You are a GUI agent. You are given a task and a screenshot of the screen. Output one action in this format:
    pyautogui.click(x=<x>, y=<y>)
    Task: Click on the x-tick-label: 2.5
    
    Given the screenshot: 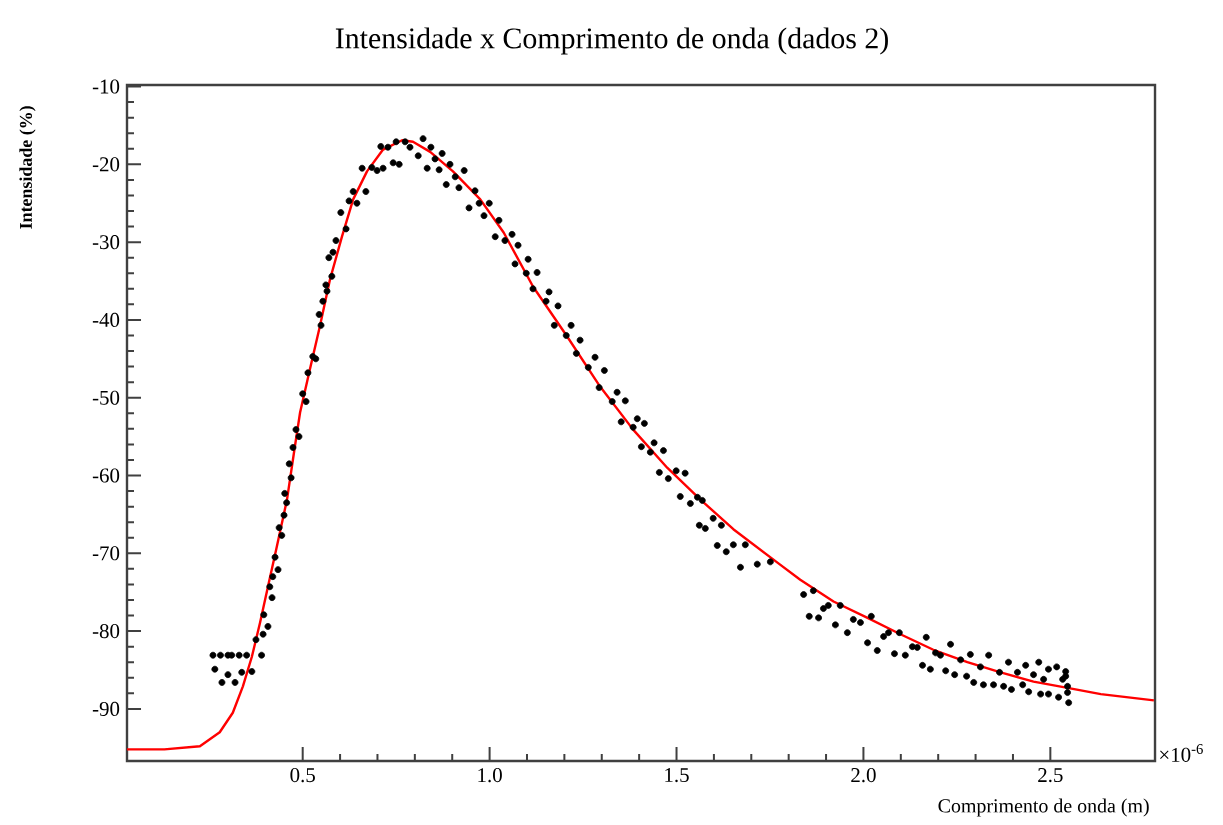 What is the action you would take?
    pyautogui.click(x=1050, y=775)
    